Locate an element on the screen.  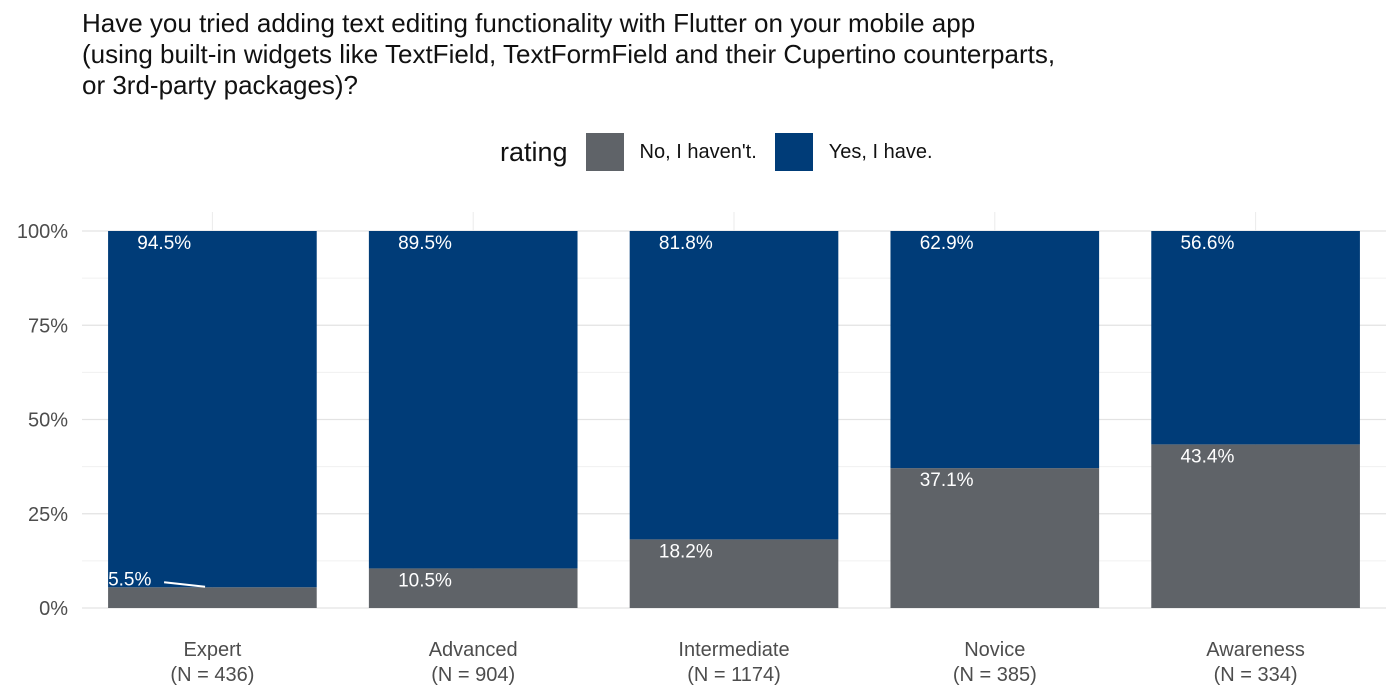
data-label-yes: 94.5% is located at coordinates (164, 243).